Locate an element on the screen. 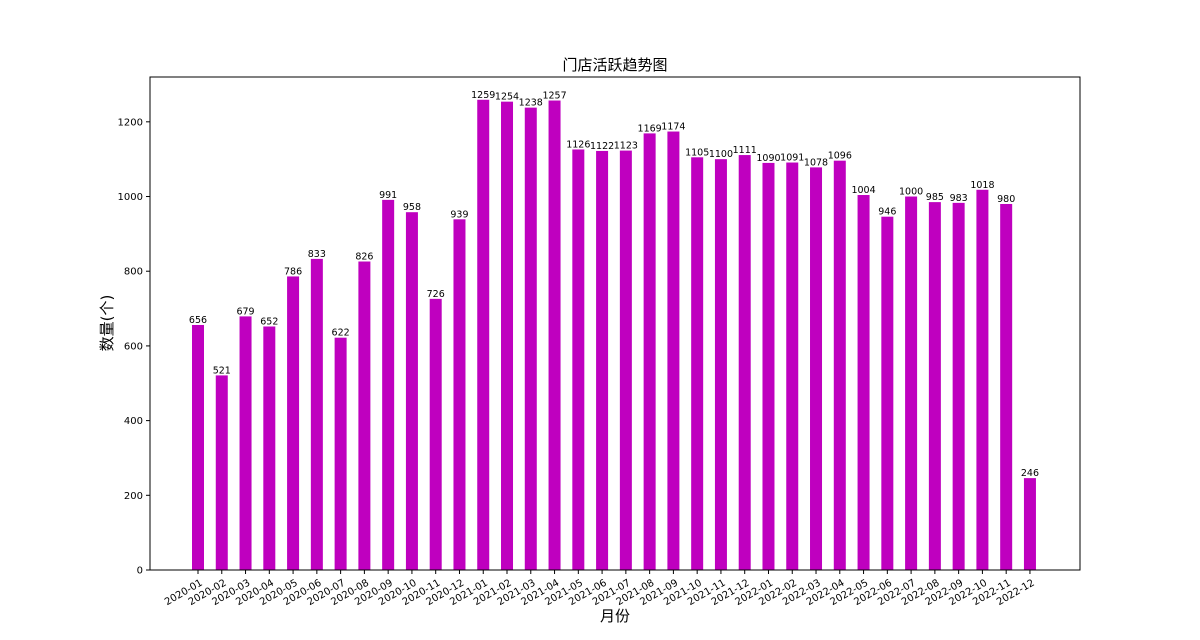 This screenshot has width=1200, height=640. bar-value-label: 1091 is located at coordinates (792, 158).